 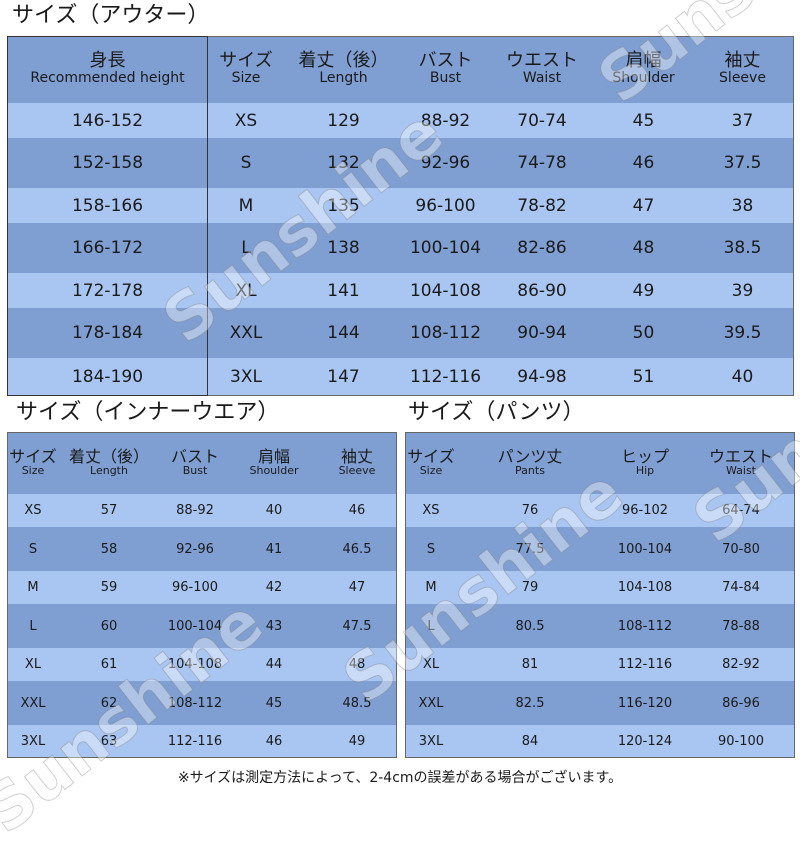 I want to click on outer-header-height: 身長 Recommended height, so click(x=107, y=68).